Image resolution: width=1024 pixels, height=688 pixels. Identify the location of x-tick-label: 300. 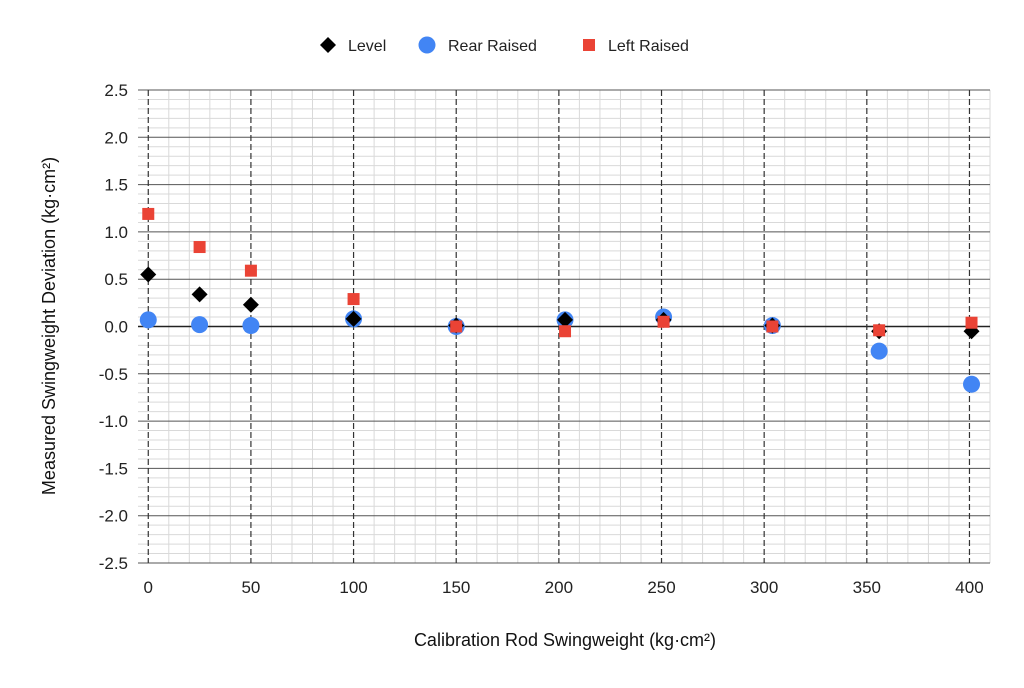
(764, 587).